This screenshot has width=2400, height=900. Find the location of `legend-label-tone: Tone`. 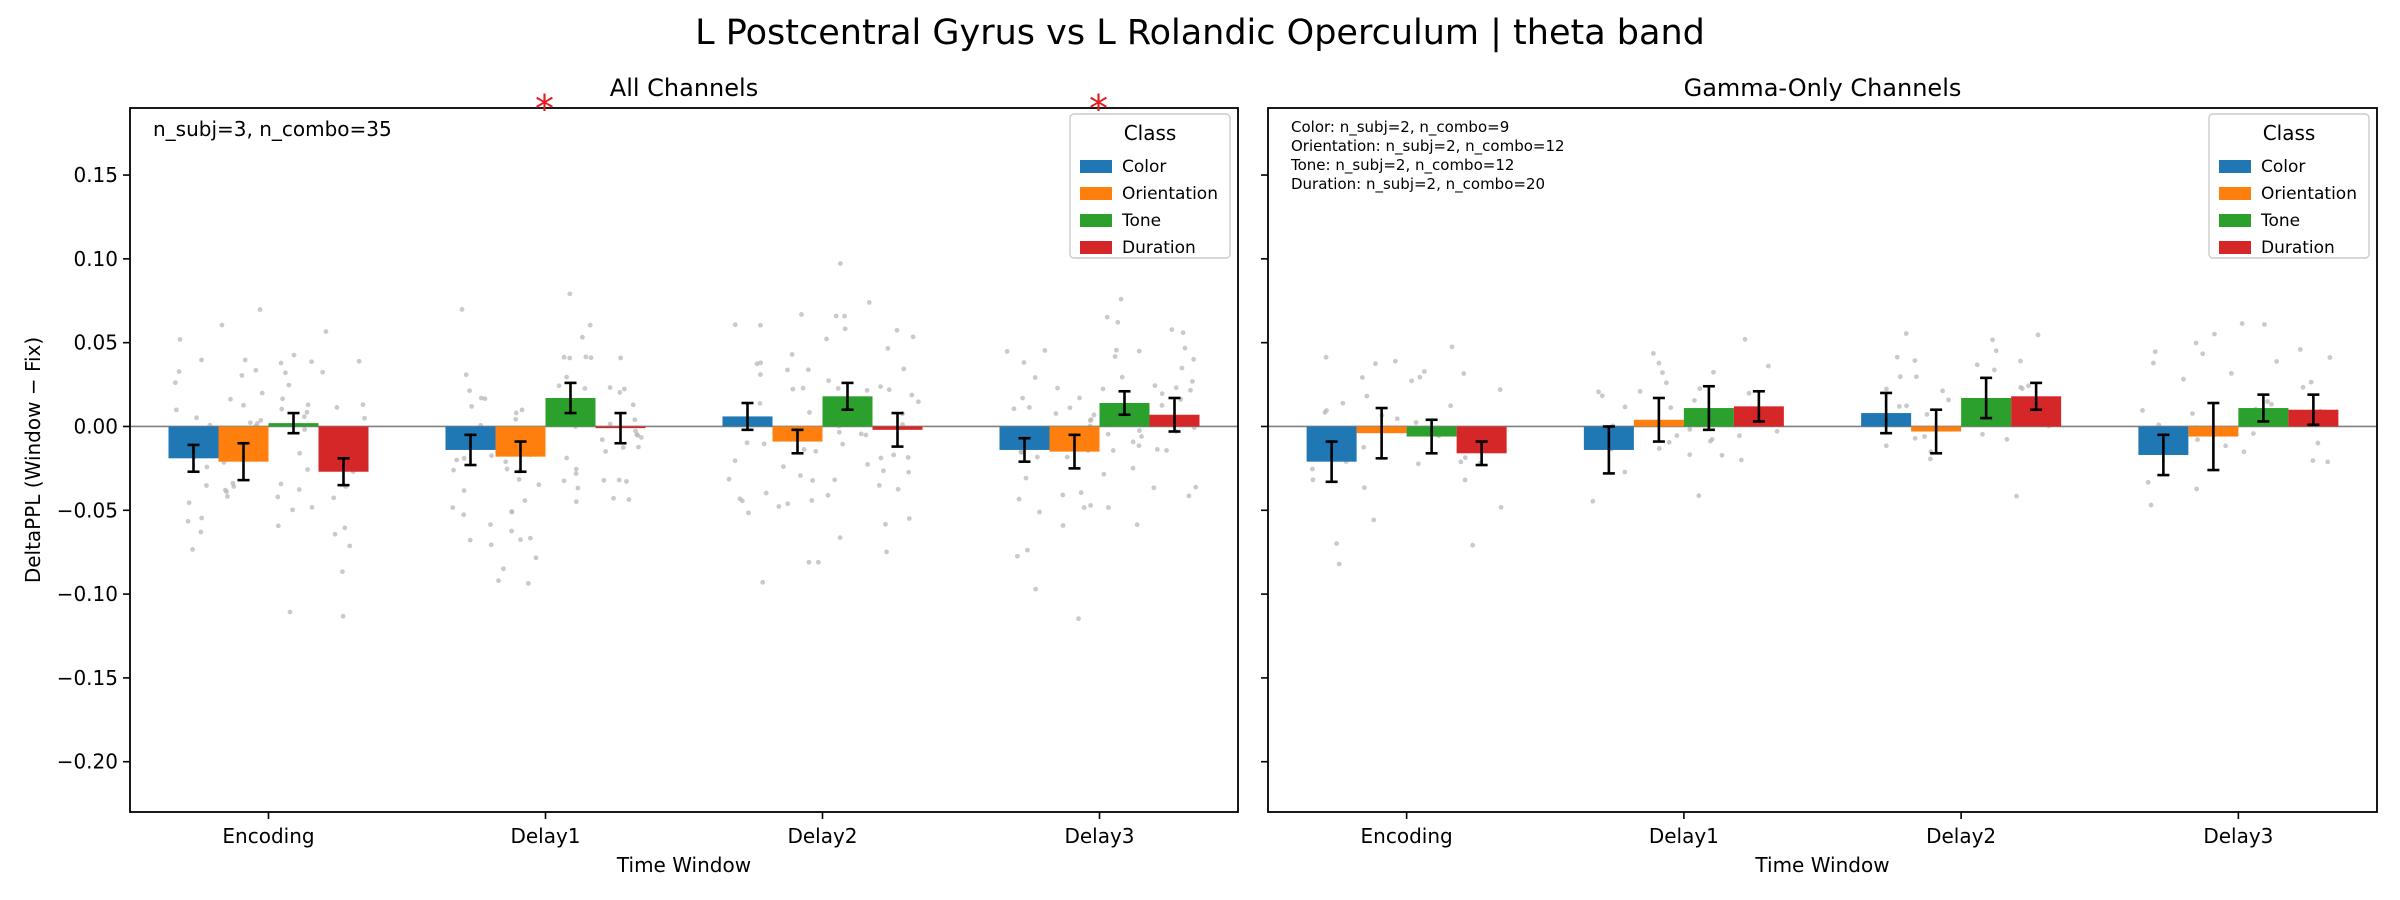

legend-label-tone: Tone is located at coordinates (2280, 221).